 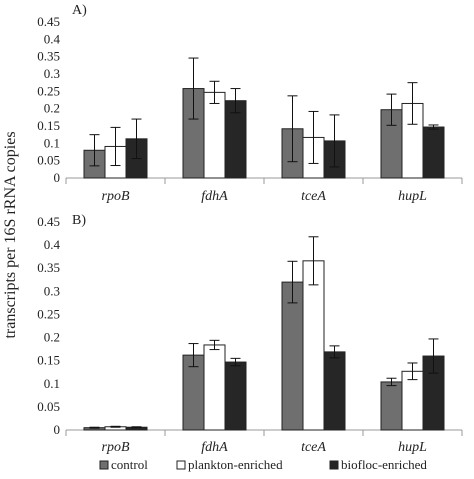 I want to click on bar-plankton-enriched-tceA, so click(x=313, y=345).